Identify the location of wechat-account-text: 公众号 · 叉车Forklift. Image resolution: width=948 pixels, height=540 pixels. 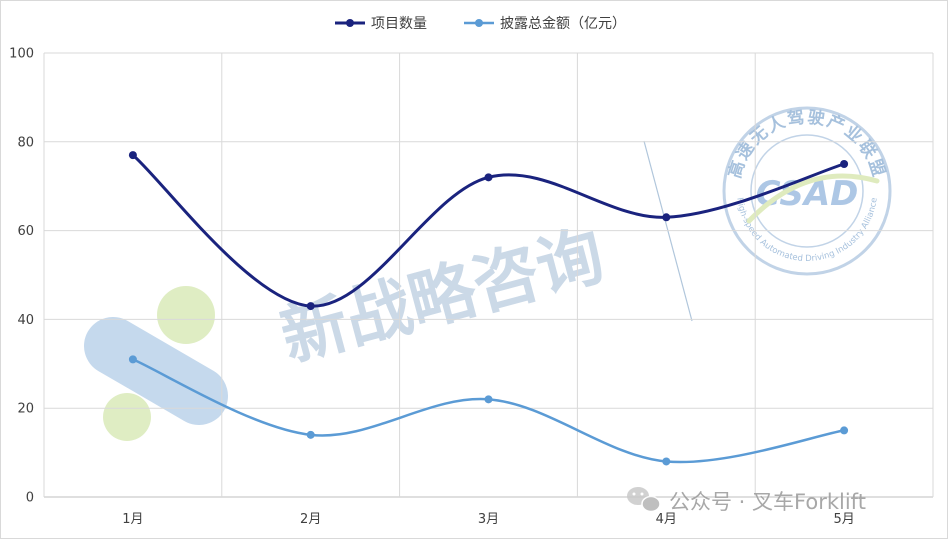
(767, 502).